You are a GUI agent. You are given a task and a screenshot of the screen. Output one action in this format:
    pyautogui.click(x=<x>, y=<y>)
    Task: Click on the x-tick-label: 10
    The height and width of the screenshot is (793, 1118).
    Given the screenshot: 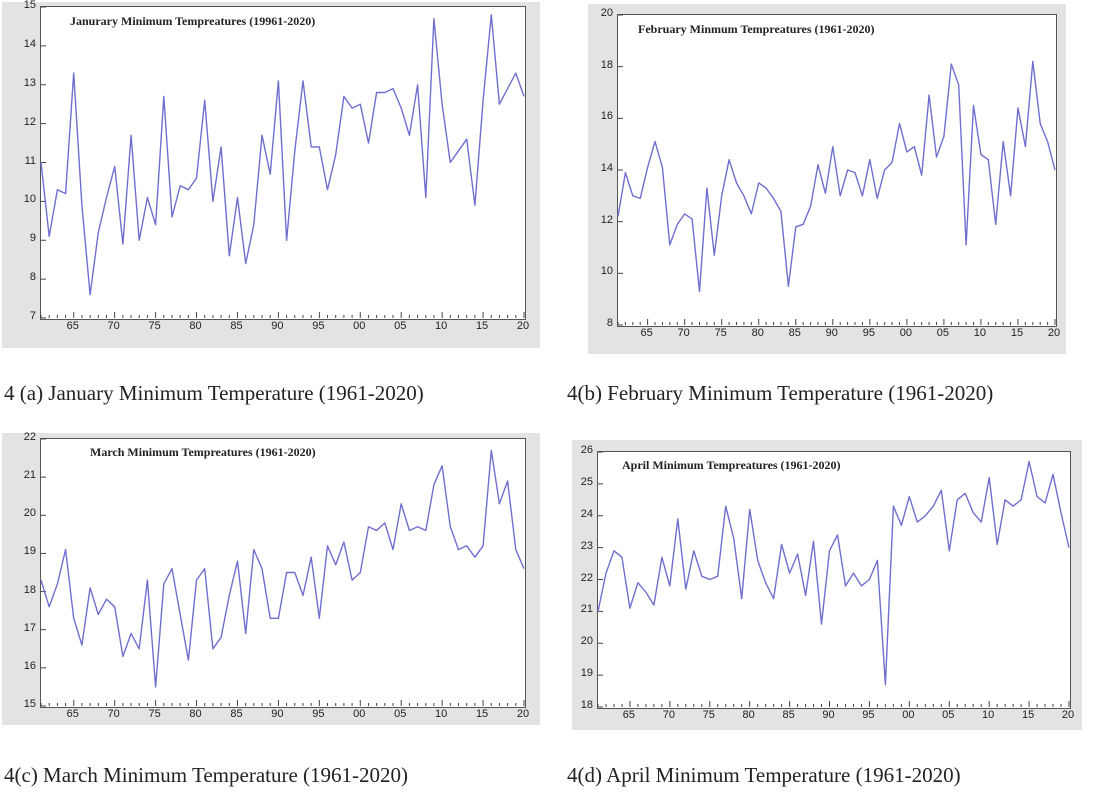 What is the action you would take?
    pyautogui.click(x=988, y=715)
    